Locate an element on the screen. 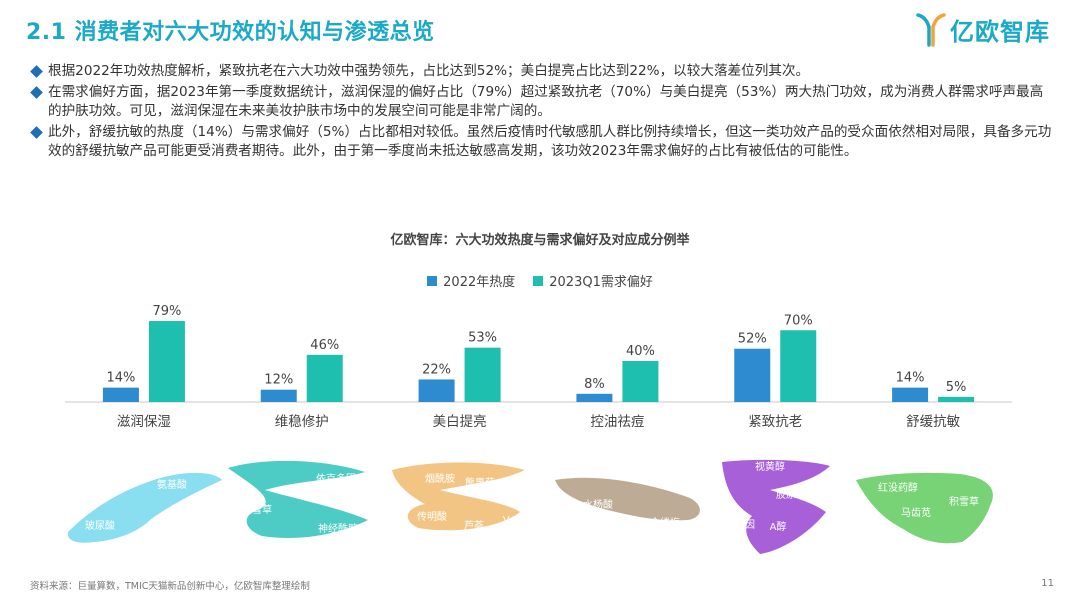  ingredient-label: 视黄醇 is located at coordinates (770, 466).